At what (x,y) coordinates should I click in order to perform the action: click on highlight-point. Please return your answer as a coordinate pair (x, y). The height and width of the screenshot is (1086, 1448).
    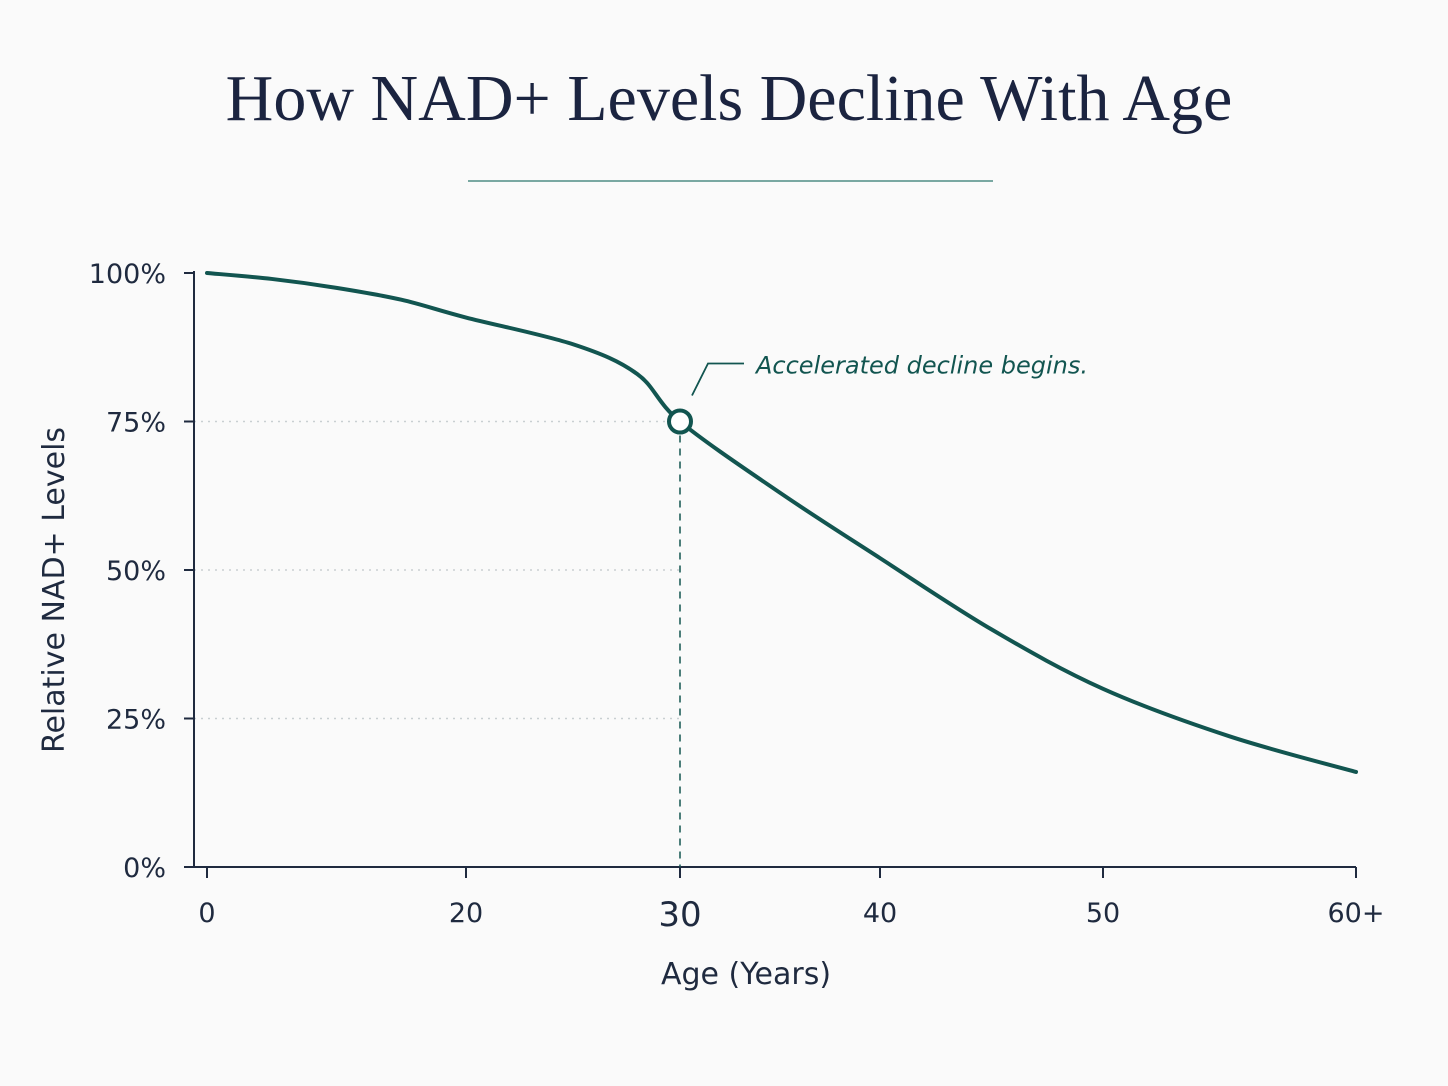
    Looking at the image, I should click on (680, 421).